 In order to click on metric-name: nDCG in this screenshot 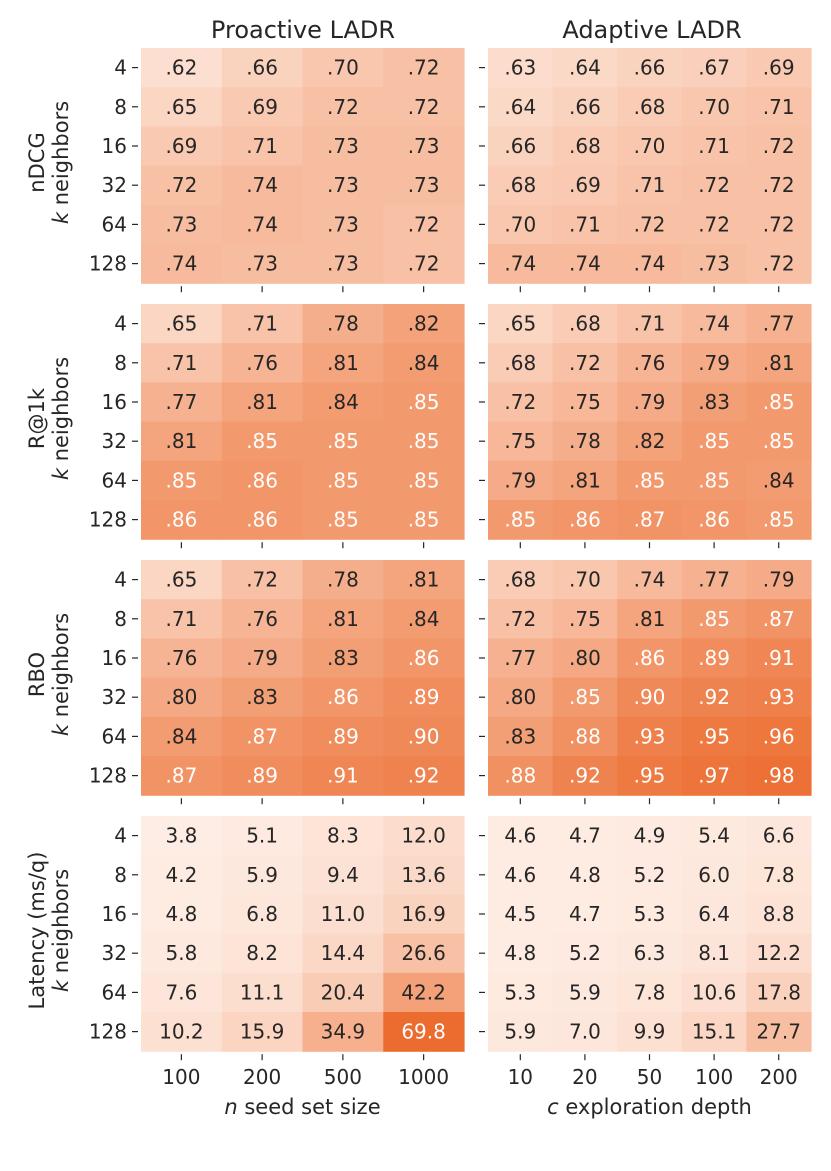, I will do `click(37, 162)`.